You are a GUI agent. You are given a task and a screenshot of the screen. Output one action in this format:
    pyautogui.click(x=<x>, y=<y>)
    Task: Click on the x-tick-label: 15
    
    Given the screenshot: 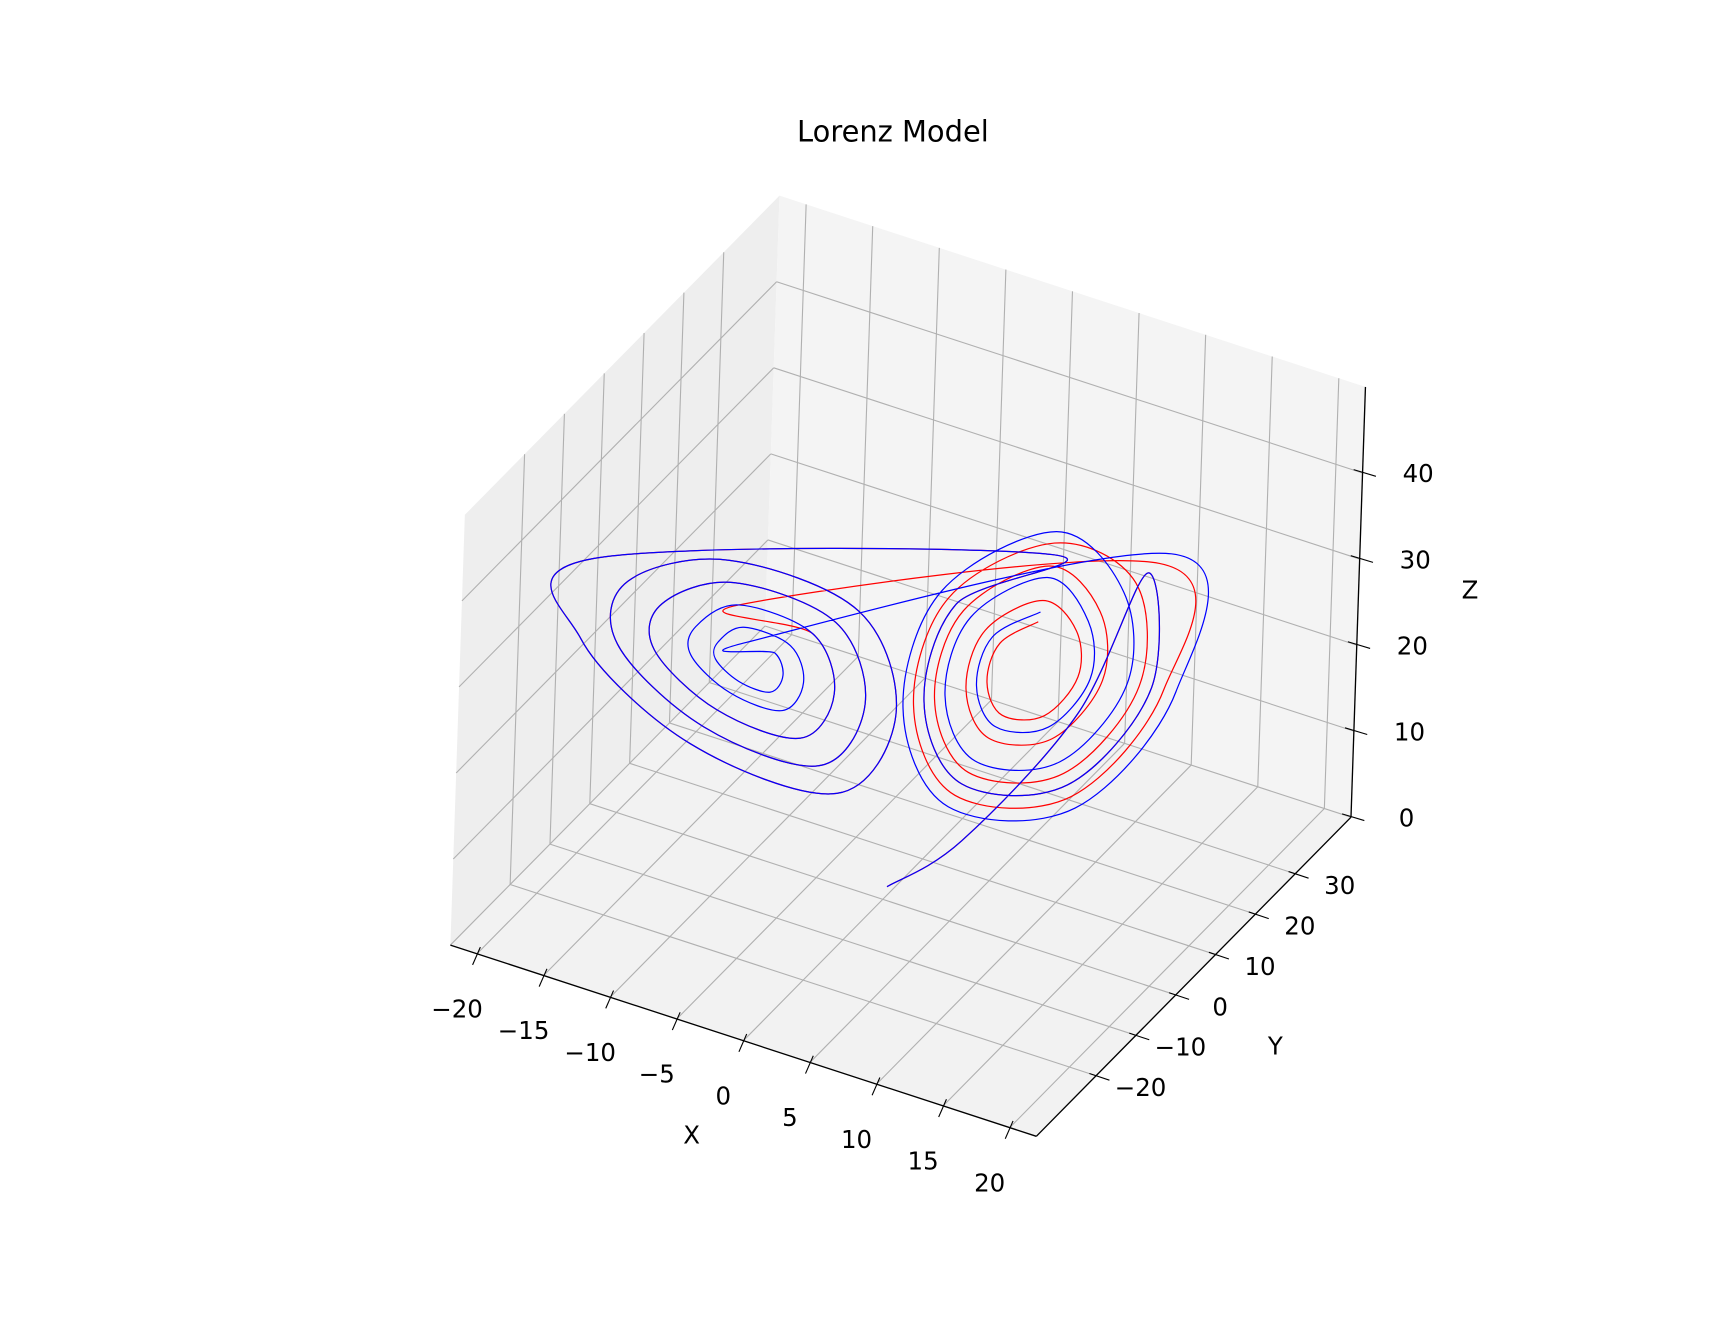 What is the action you would take?
    pyautogui.click(x=923, y=1161)
    